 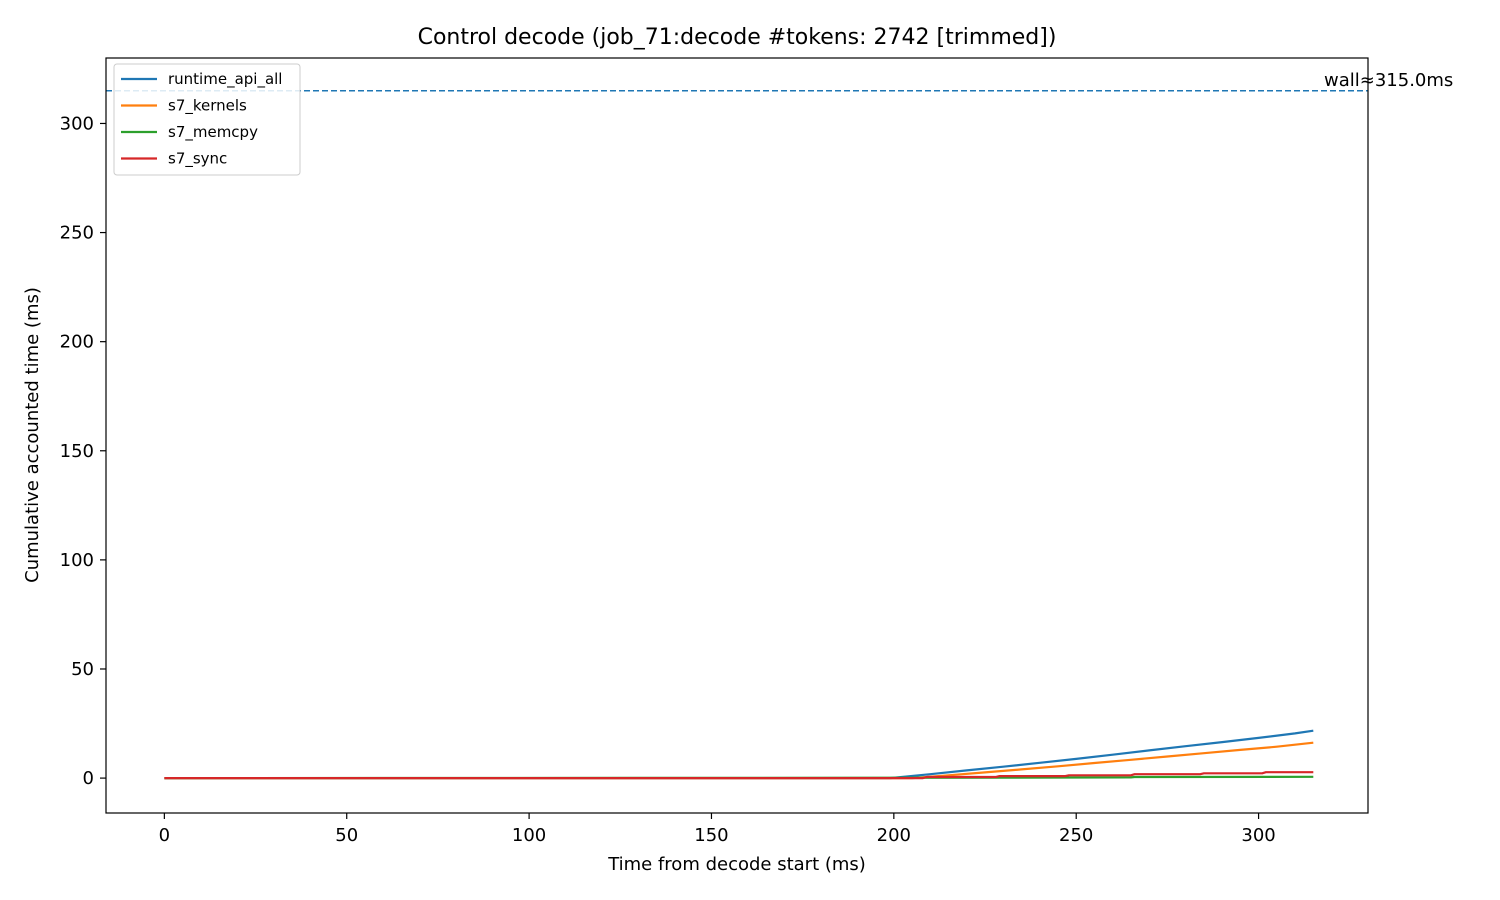 I want to click on series-line-runtime_api_all, so click(x=739, y=754).